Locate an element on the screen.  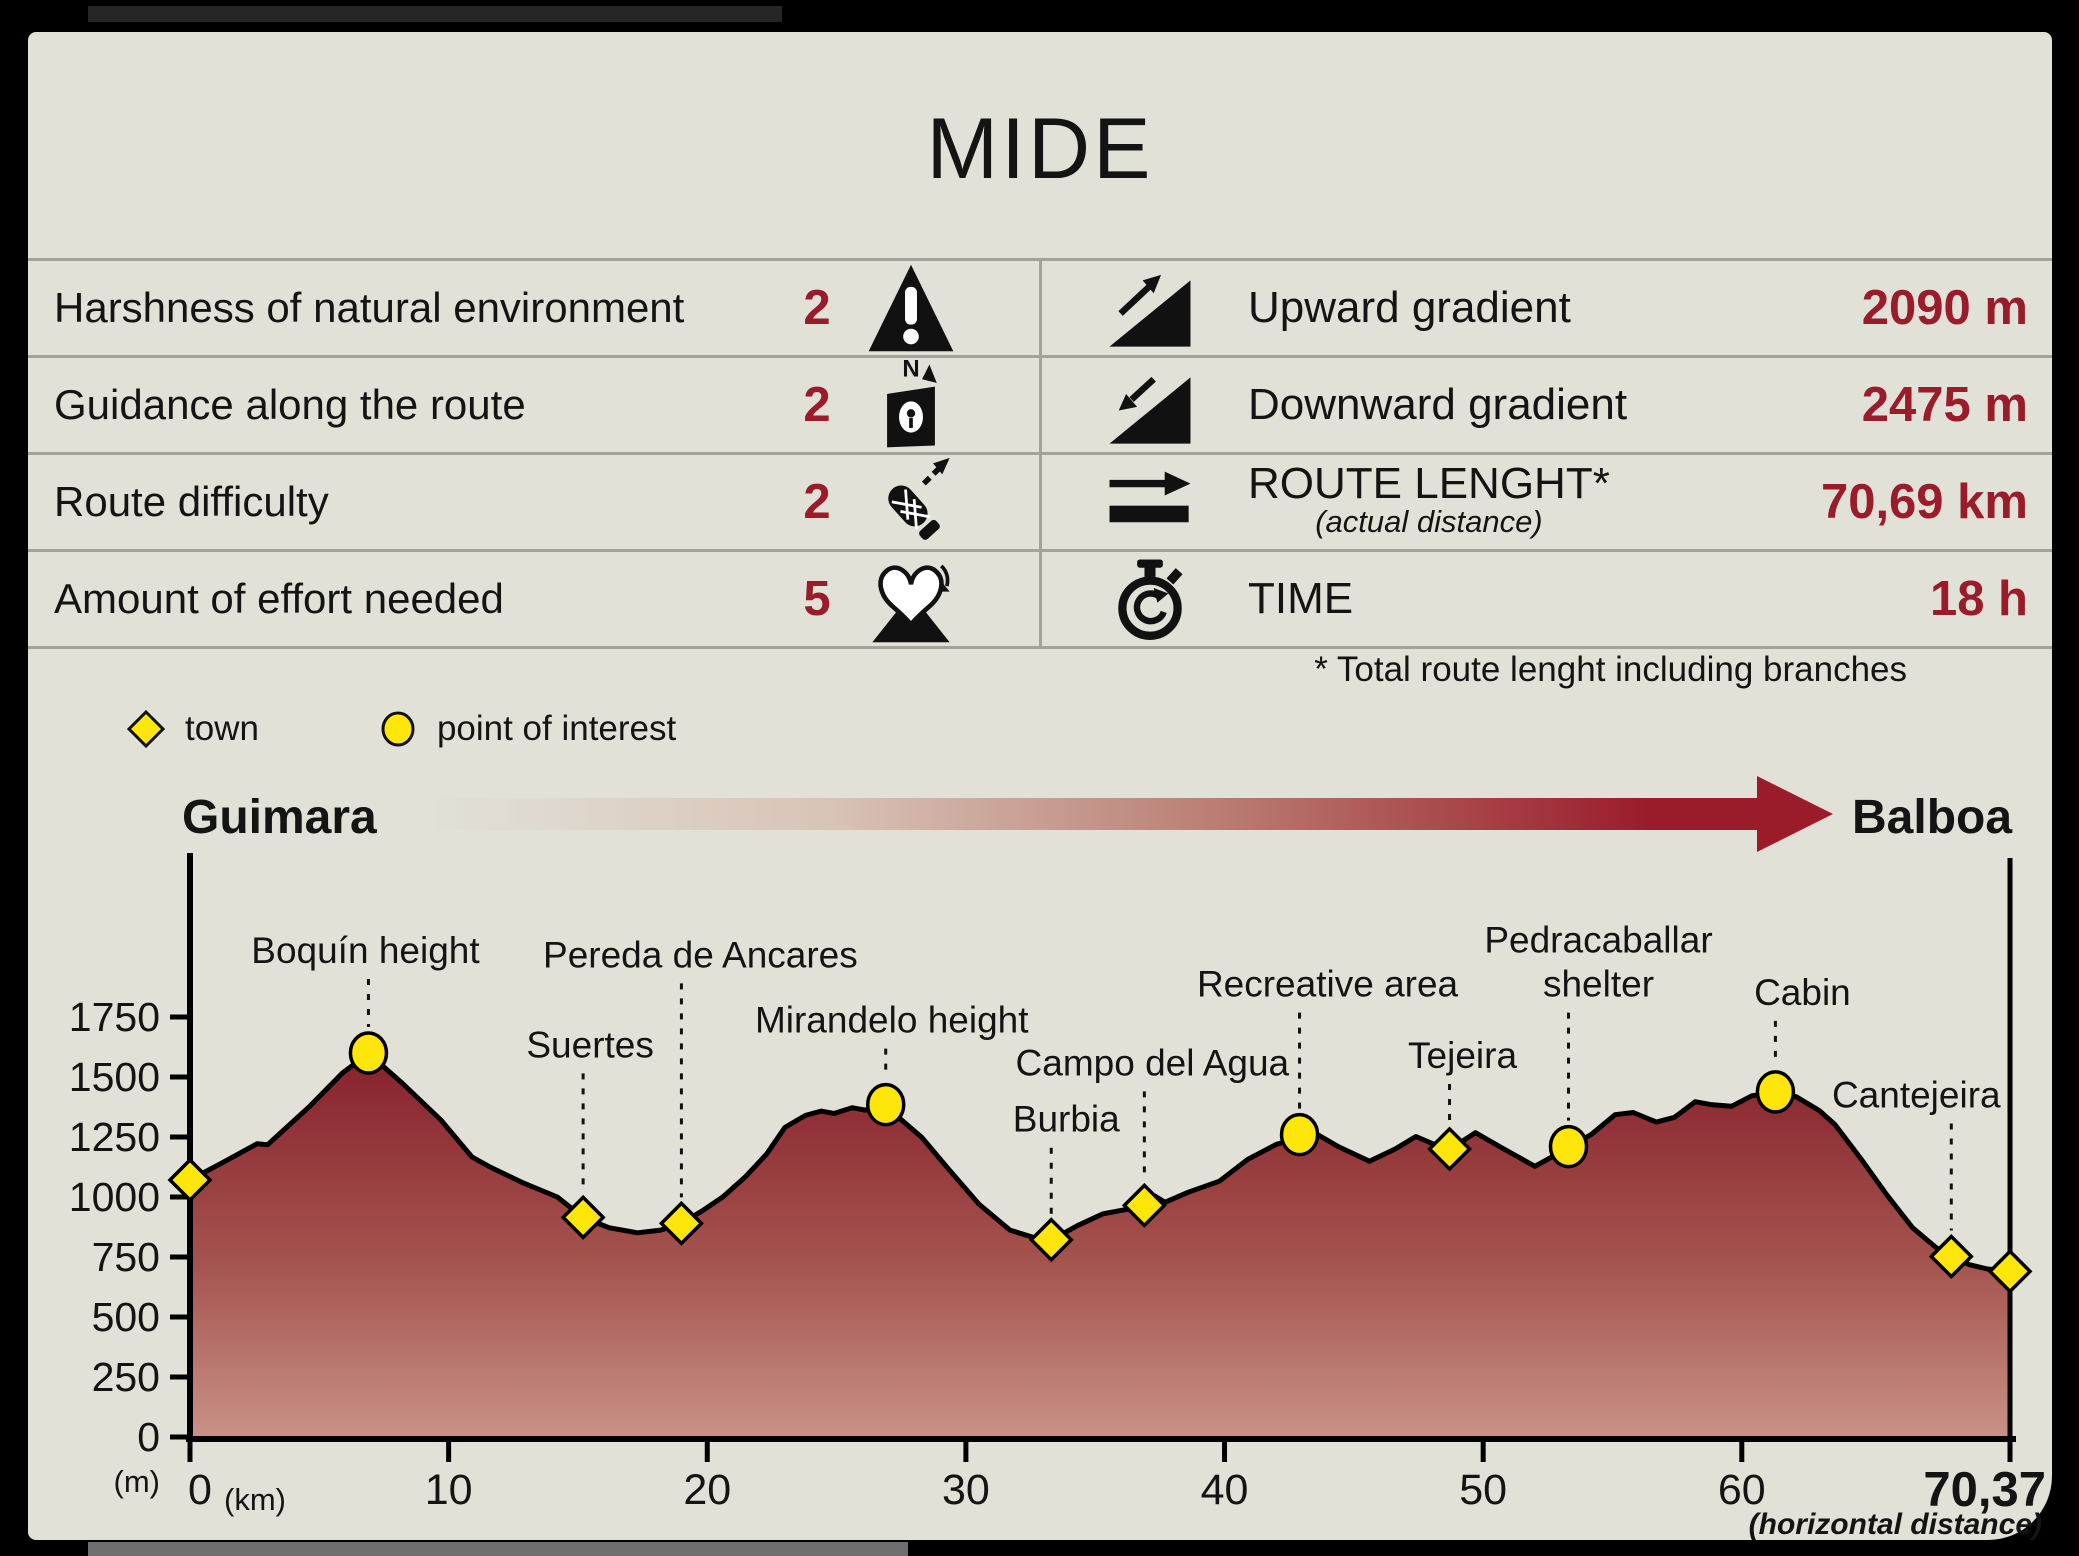
window-chrome-bottom-strip is located at coordinates (498, 1549).